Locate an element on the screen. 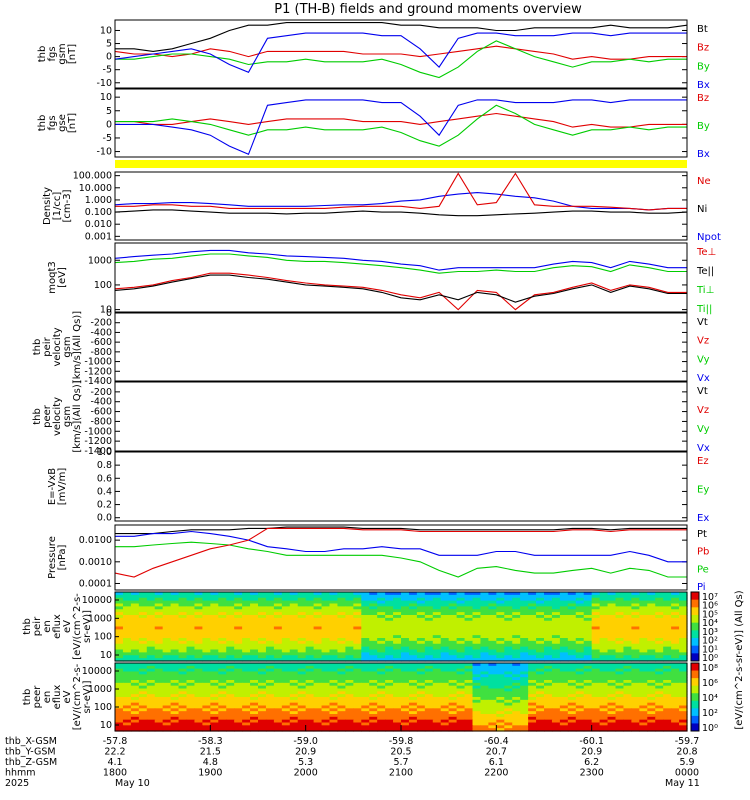 The image size is (750, 800). series-line-Bz is located at coordinates (401, 120).